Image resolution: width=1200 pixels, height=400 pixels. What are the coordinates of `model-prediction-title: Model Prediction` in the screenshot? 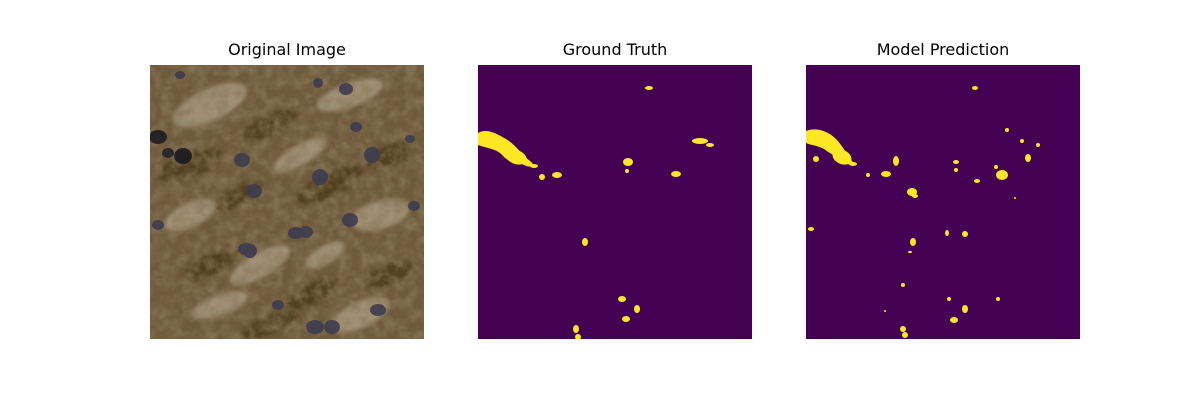 It's located at (943, 49).